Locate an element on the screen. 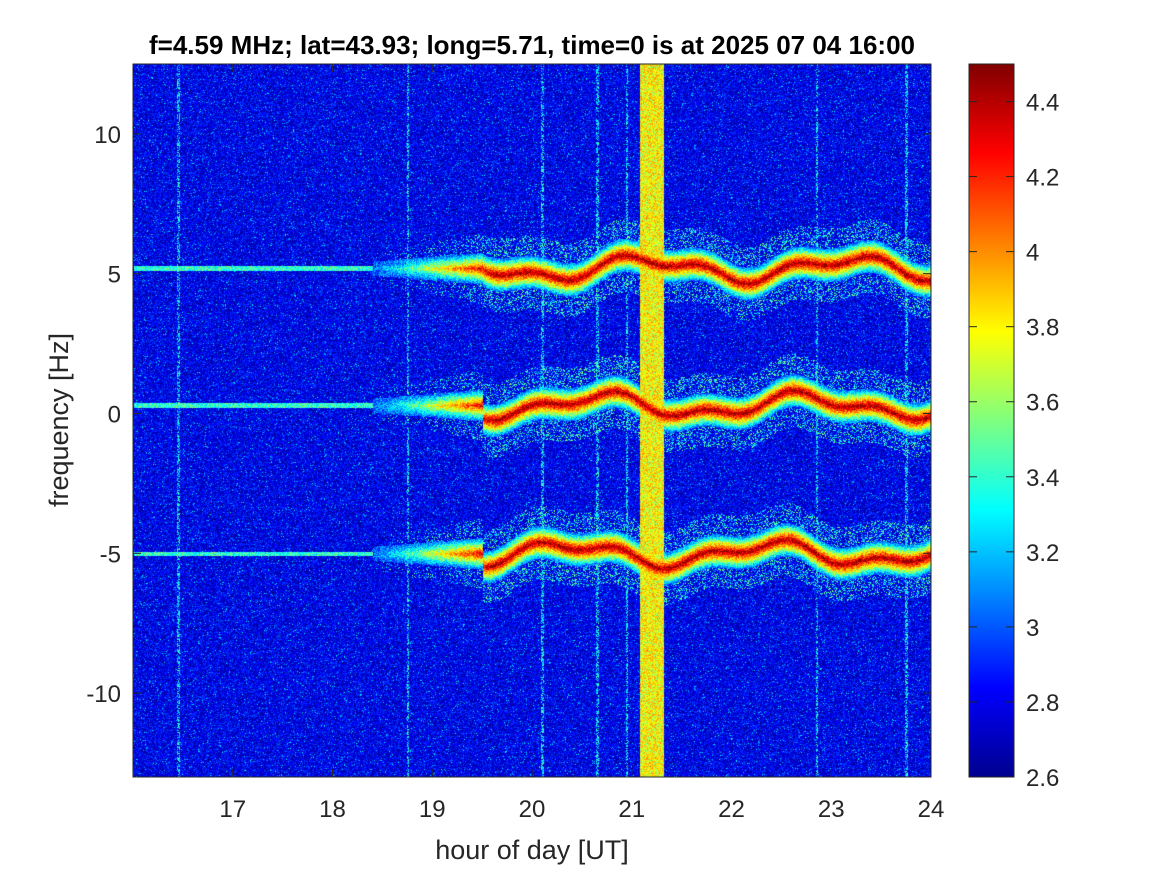  y-tick-label: 0 is located at coordinates (114, 415).